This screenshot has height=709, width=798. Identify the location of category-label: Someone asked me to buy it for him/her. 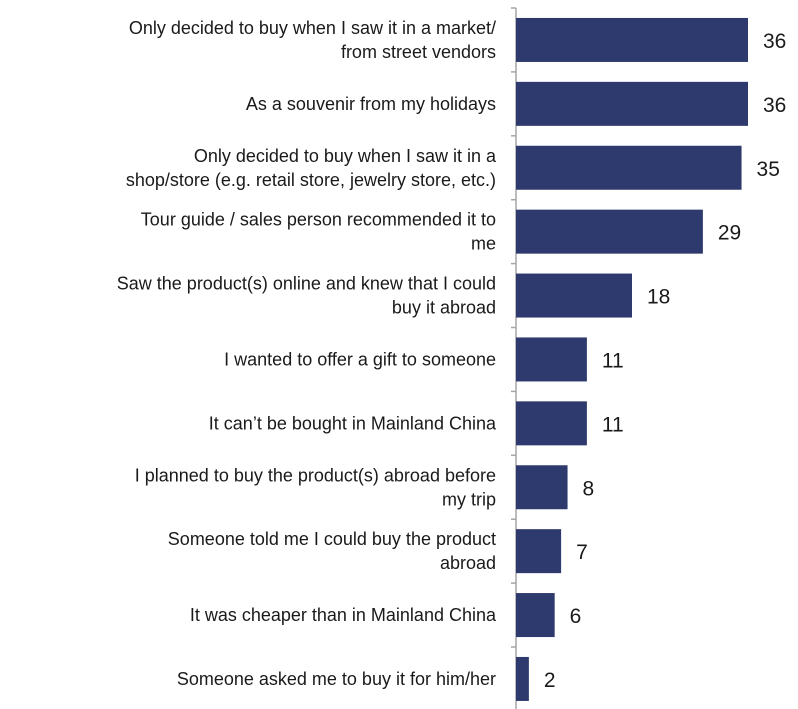
(336, 679).